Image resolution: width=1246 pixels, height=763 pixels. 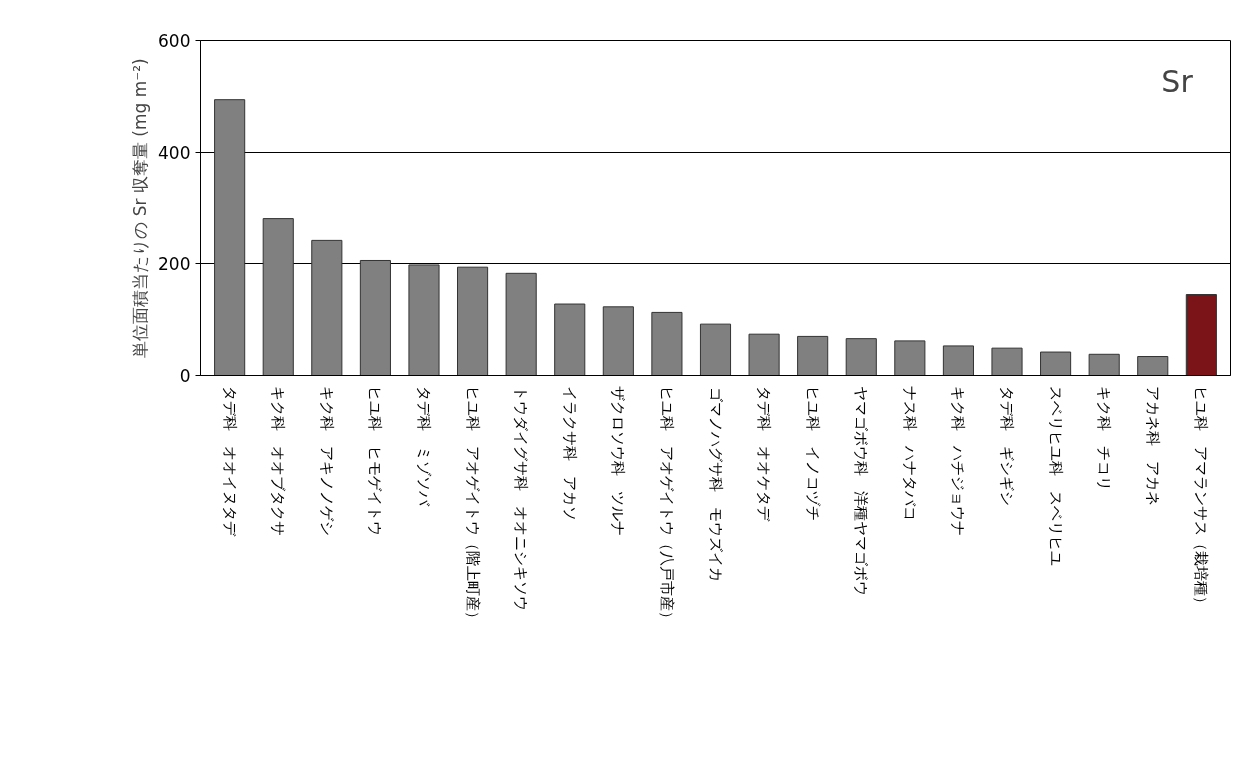 What do you see at coordinates (278, 461) in the screenshot?
I see `x-tick-label: キク科 オオブタクサ` at bounding box center [278, 461].